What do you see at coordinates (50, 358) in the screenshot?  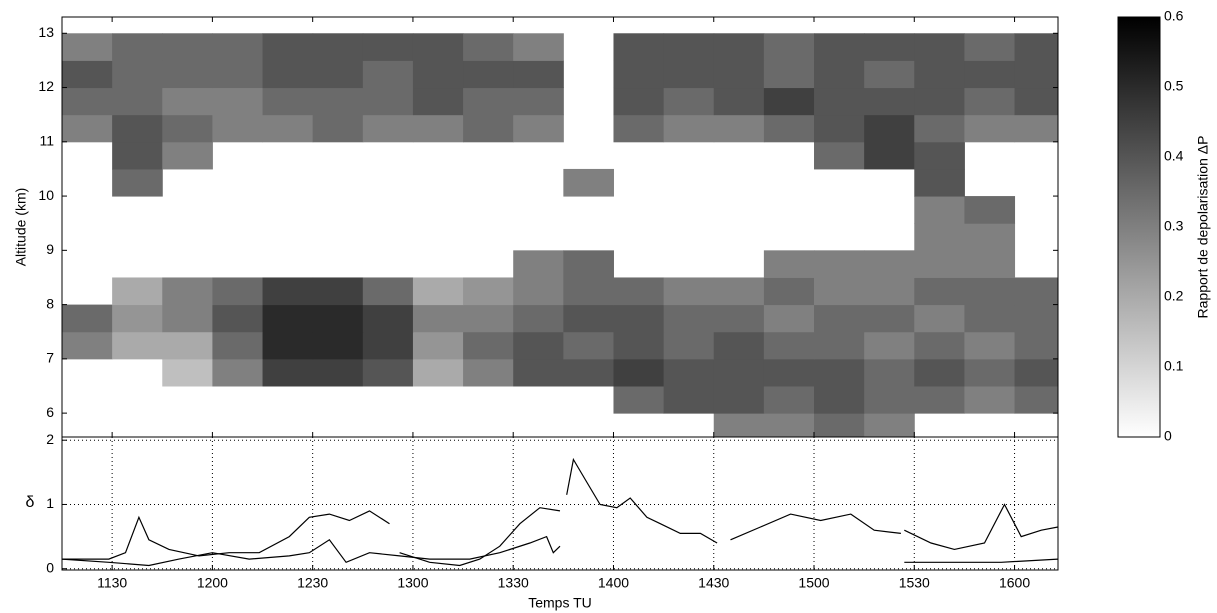 I see `y-tick-label: 7` at bounding box center [50, 358].